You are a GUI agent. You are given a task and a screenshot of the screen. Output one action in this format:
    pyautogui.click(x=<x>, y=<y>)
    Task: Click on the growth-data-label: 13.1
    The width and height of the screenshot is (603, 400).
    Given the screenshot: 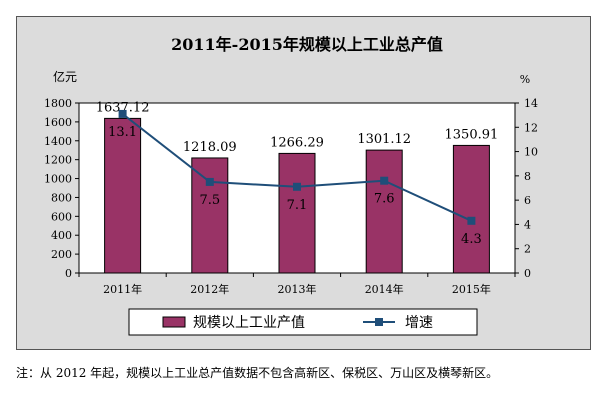 What is the action you would take?
    pyautogui.click(x=122, y=132)
    